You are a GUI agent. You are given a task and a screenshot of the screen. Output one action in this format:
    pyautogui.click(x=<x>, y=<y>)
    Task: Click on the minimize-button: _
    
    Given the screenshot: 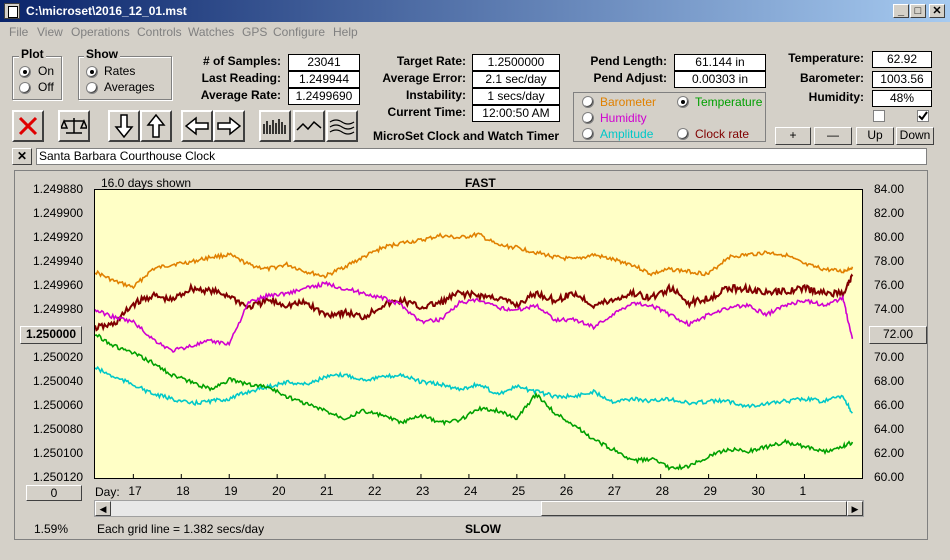 What is the action you would take?
    pyautogui.click(x=901, y=11)
    